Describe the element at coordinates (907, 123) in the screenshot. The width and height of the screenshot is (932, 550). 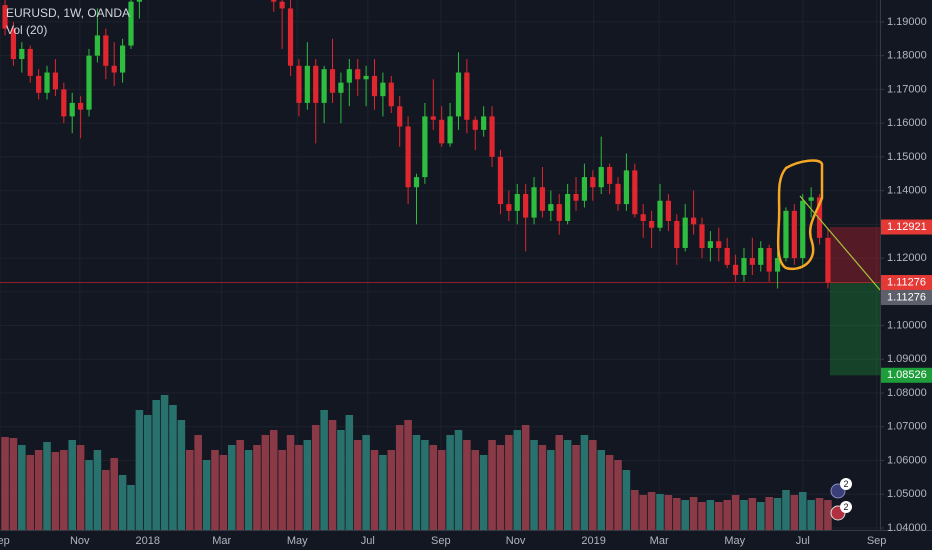
I see `y-tick-label: 1.16000` at that location.